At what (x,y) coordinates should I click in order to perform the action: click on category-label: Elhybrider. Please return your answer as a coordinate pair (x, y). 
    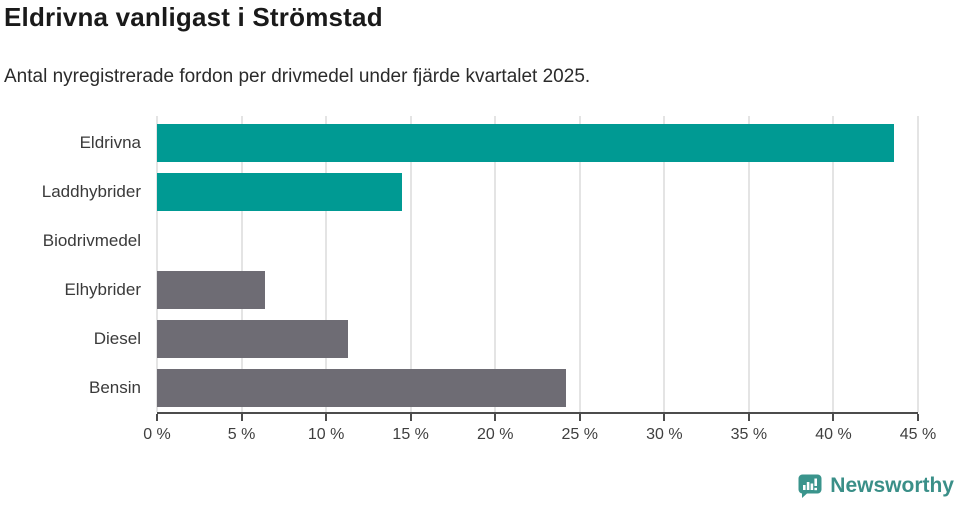
    Looking at the image, I should click on (102, 289).